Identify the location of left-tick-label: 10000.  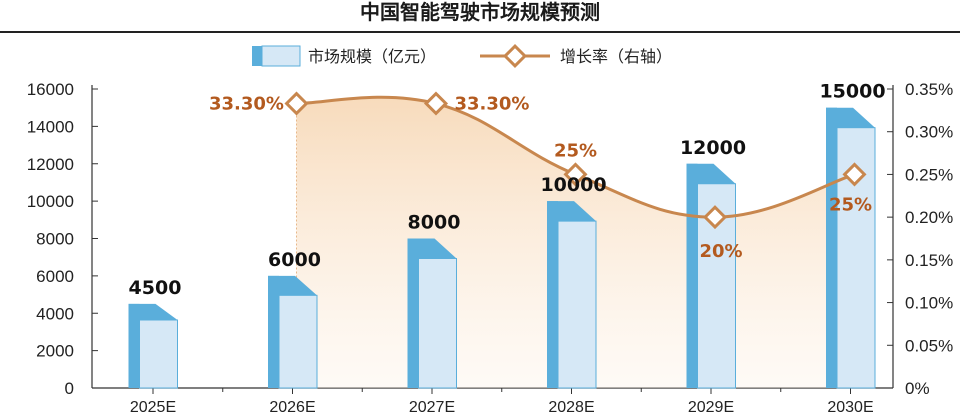
(50, 201).